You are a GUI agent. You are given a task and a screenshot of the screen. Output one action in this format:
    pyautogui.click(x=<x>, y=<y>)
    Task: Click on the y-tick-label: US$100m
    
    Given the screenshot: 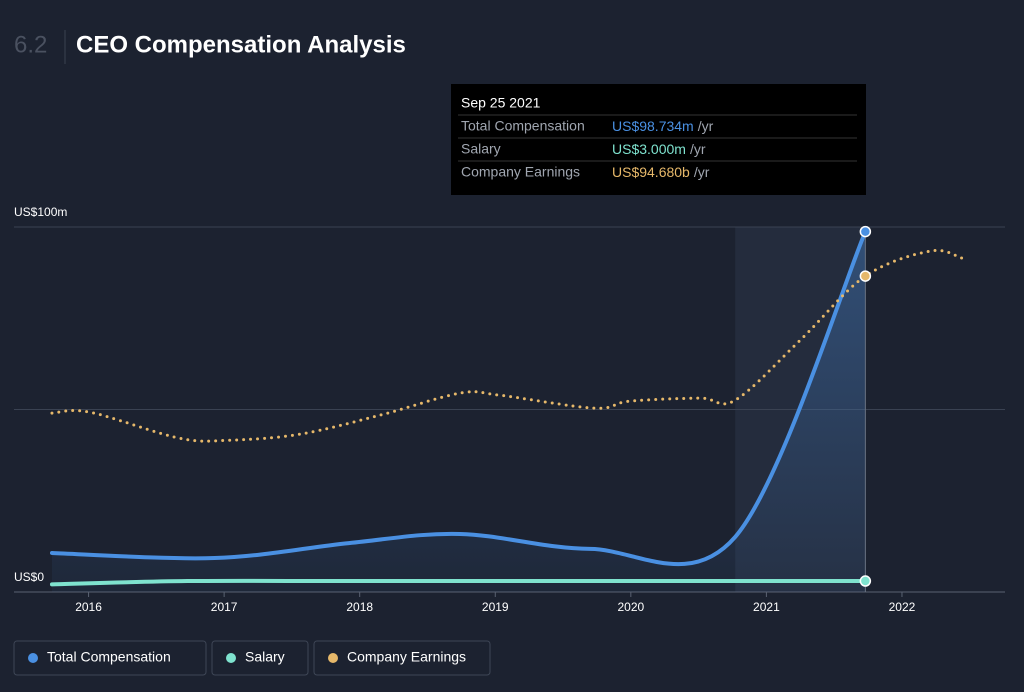 What is the action you would take?
    pyautogui.click(x=40, y=212)
    